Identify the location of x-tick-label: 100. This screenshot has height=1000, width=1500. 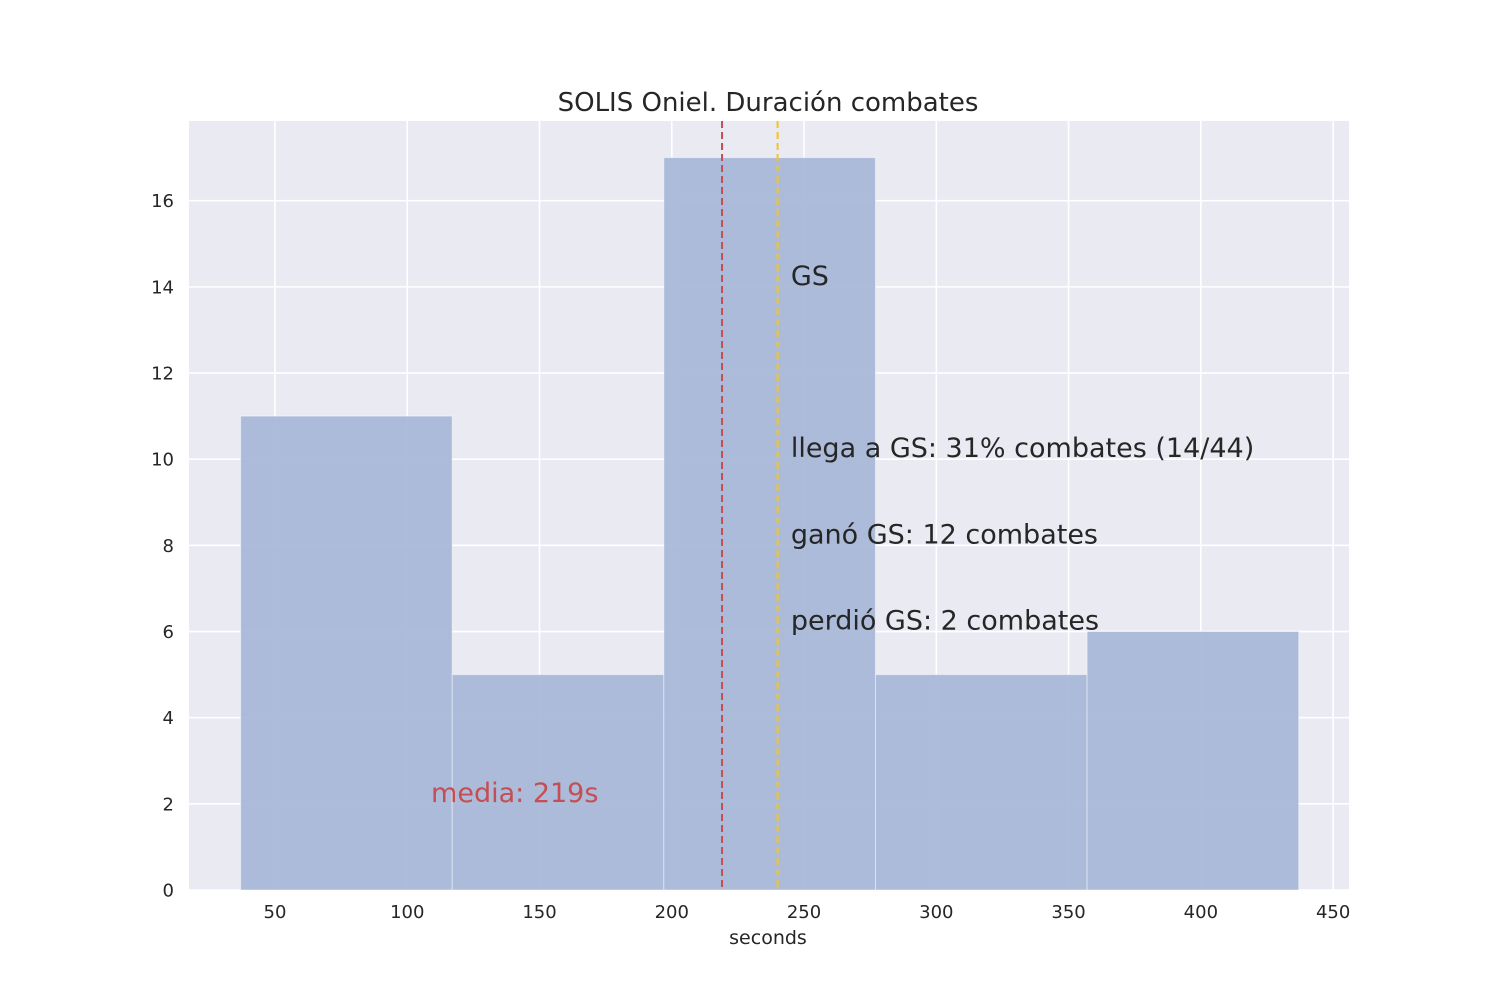
(407, 912).